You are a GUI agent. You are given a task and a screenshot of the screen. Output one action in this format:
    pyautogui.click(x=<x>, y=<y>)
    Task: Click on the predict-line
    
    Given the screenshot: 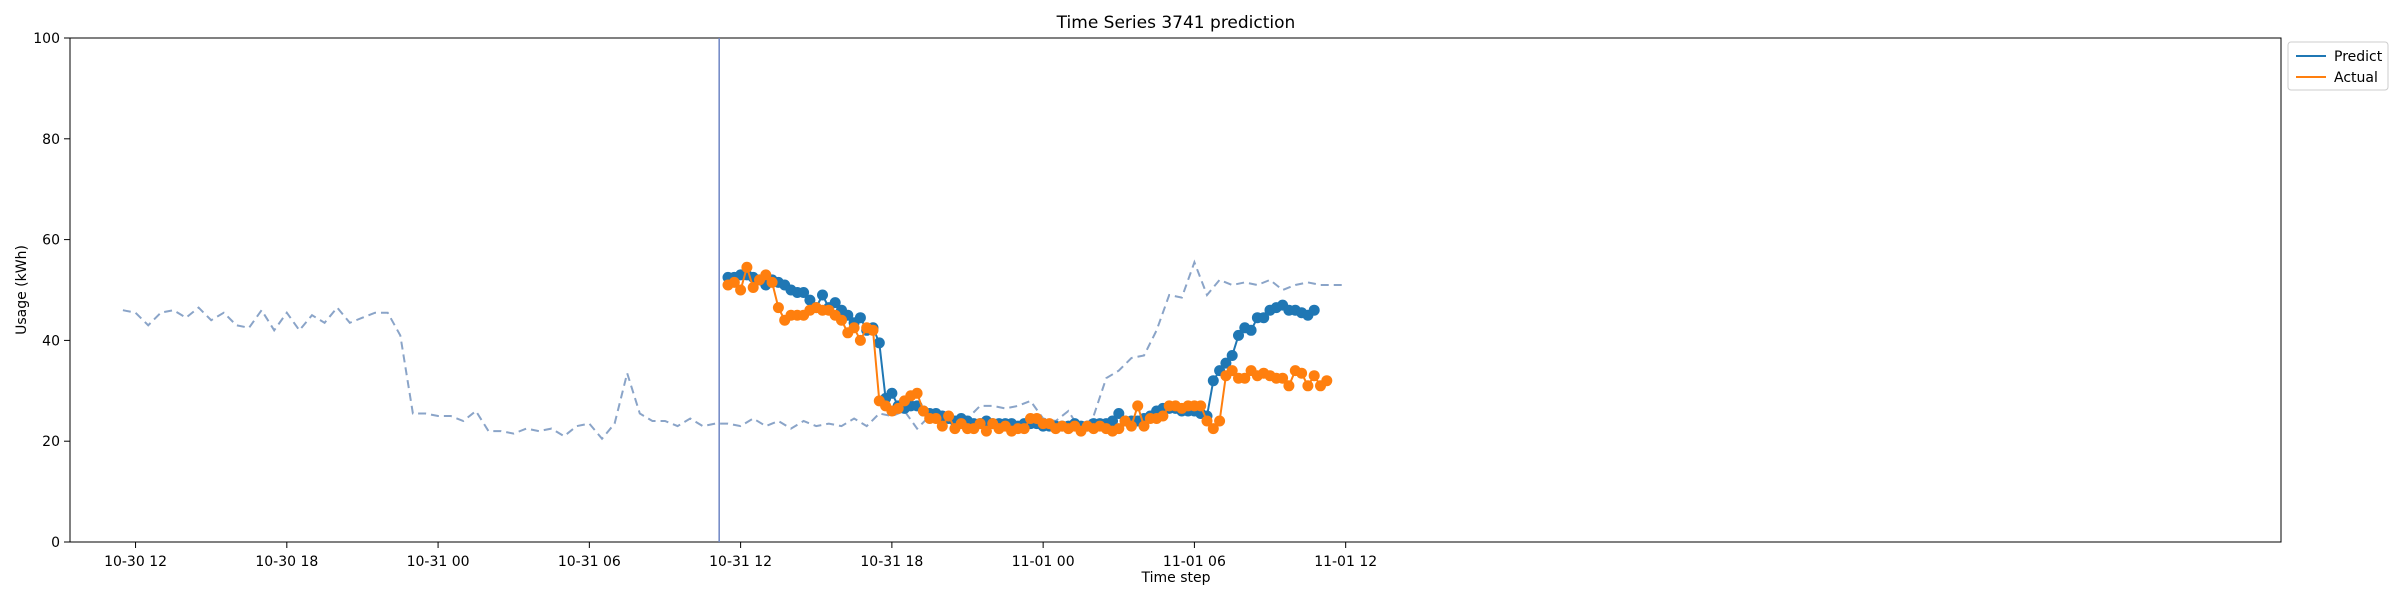 What is the action you would take?
    pyautogui.click(x=1021, y=350)
    